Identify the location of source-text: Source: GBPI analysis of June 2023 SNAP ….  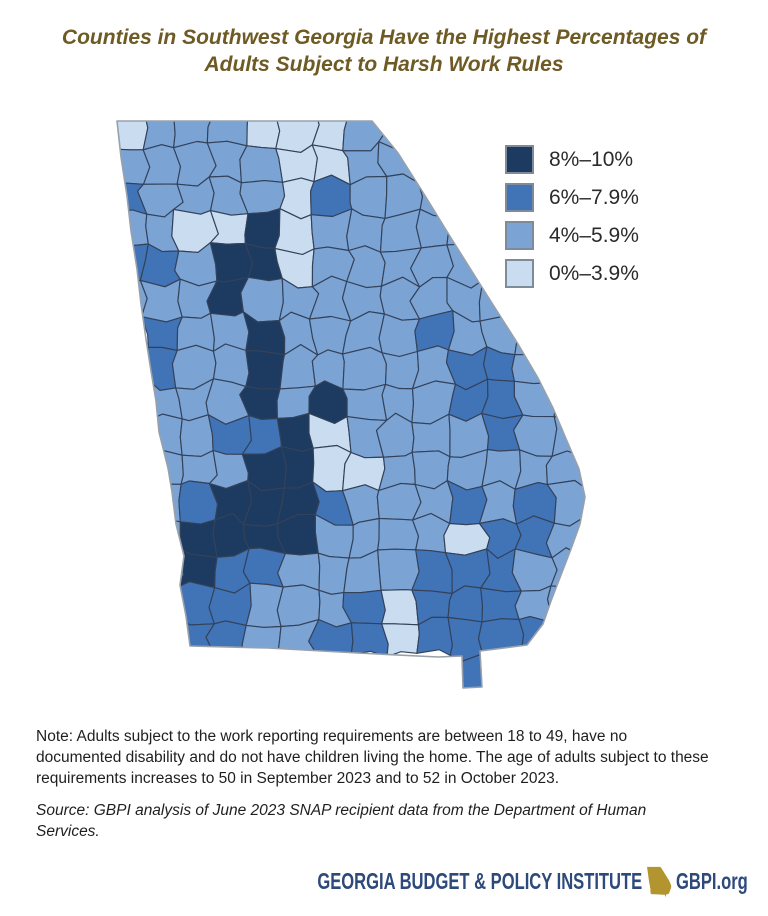
(341, 821).